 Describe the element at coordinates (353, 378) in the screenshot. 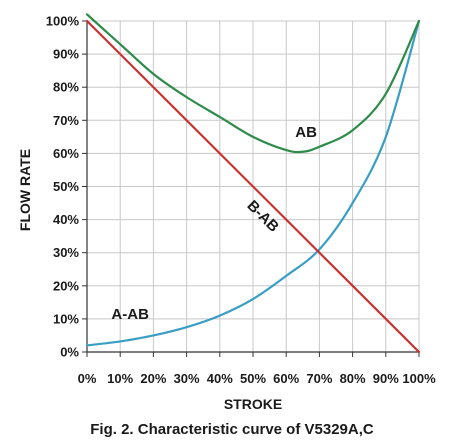

I see `x-tick-label: 80%` at that location.